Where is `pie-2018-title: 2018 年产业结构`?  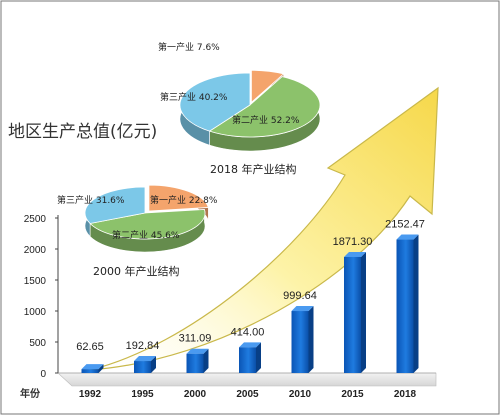
pie-2018-title: 2018 年产业结构 is located at coordinates (253, 169).